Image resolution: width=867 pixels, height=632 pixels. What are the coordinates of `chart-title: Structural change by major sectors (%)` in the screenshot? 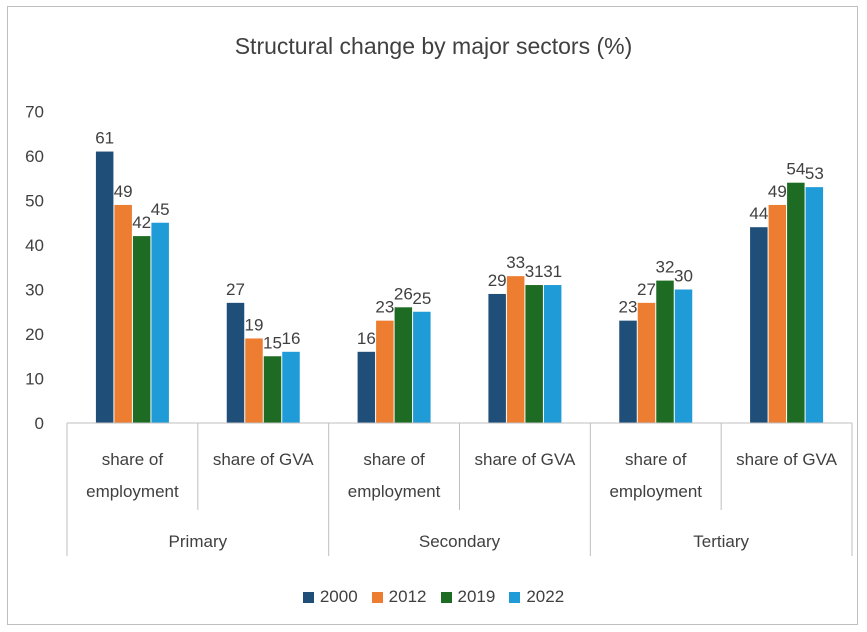 It's located at (433, 46).